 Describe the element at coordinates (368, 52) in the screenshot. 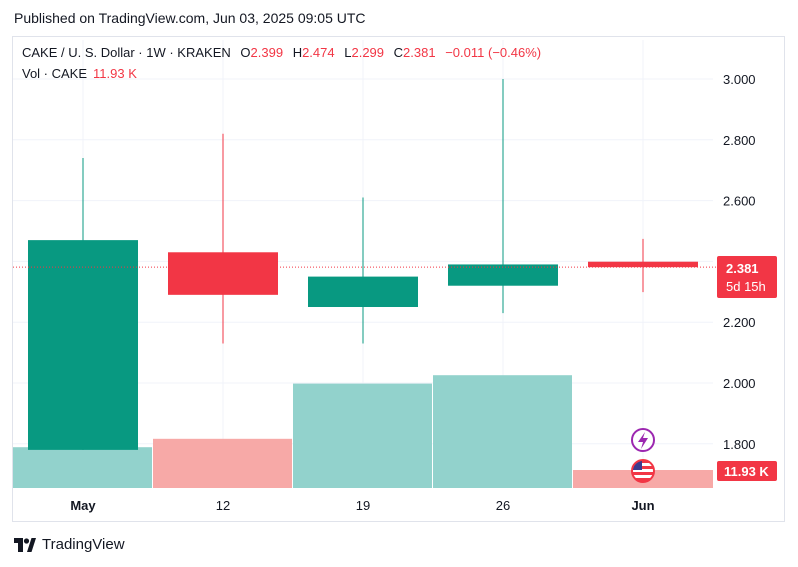

I see `low-value: 2.299` at that location.